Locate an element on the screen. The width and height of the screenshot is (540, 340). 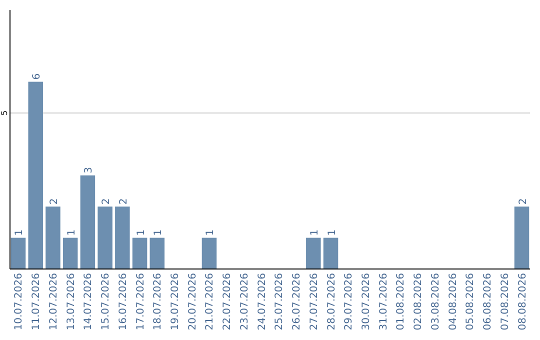
x-tick-label: 12.07.2026 is located at coordinates (54, 301).